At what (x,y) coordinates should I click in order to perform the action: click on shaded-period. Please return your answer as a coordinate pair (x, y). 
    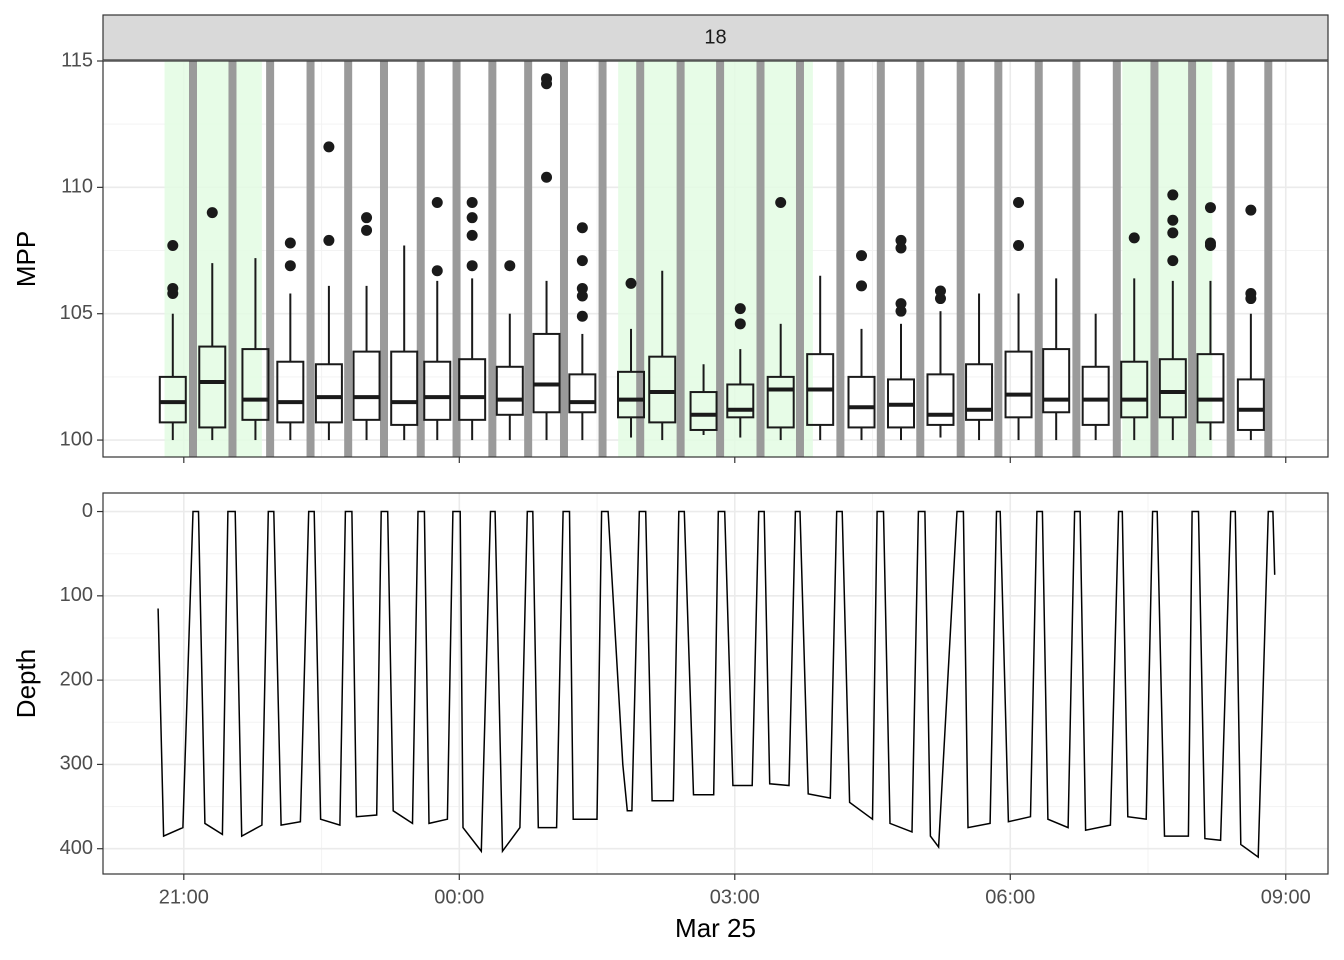
    Looking at the image, I should click on (1167, 259).